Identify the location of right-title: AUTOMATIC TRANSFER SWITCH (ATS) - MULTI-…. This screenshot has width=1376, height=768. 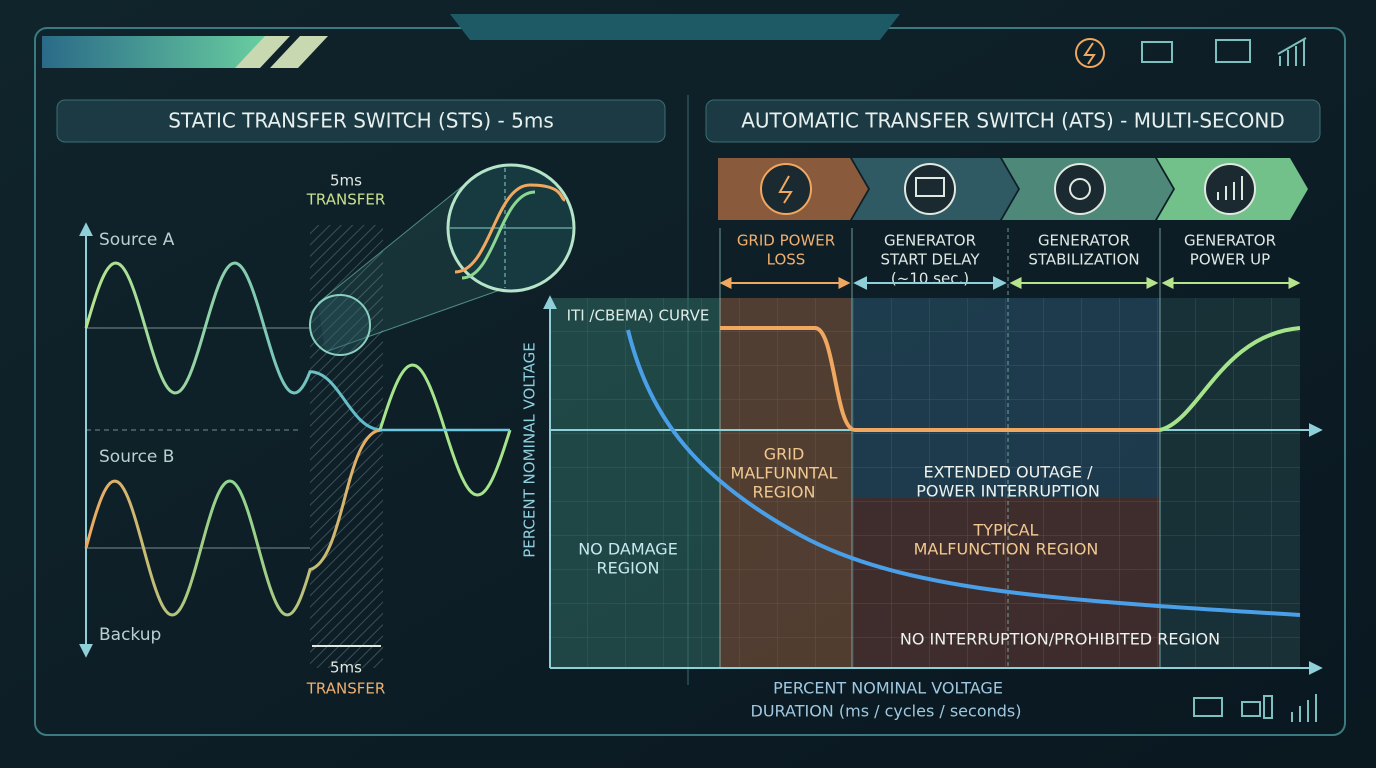
(1013, 121).